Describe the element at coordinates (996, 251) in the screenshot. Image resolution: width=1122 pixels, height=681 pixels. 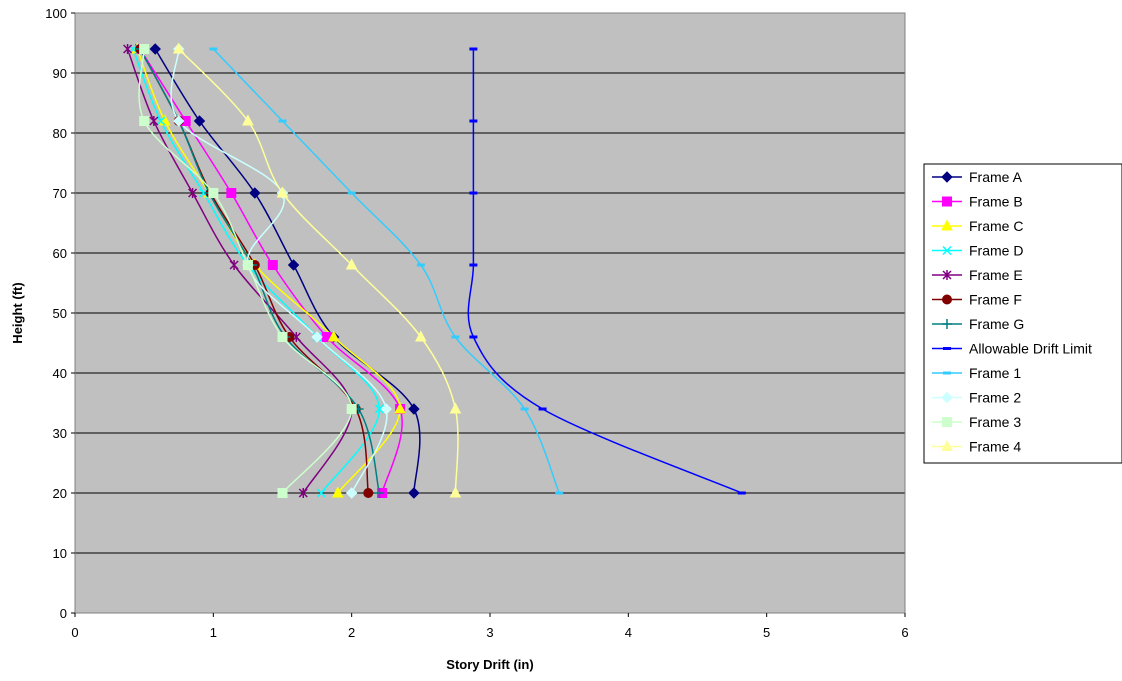
I see `legend-label: Frame D` at that location.